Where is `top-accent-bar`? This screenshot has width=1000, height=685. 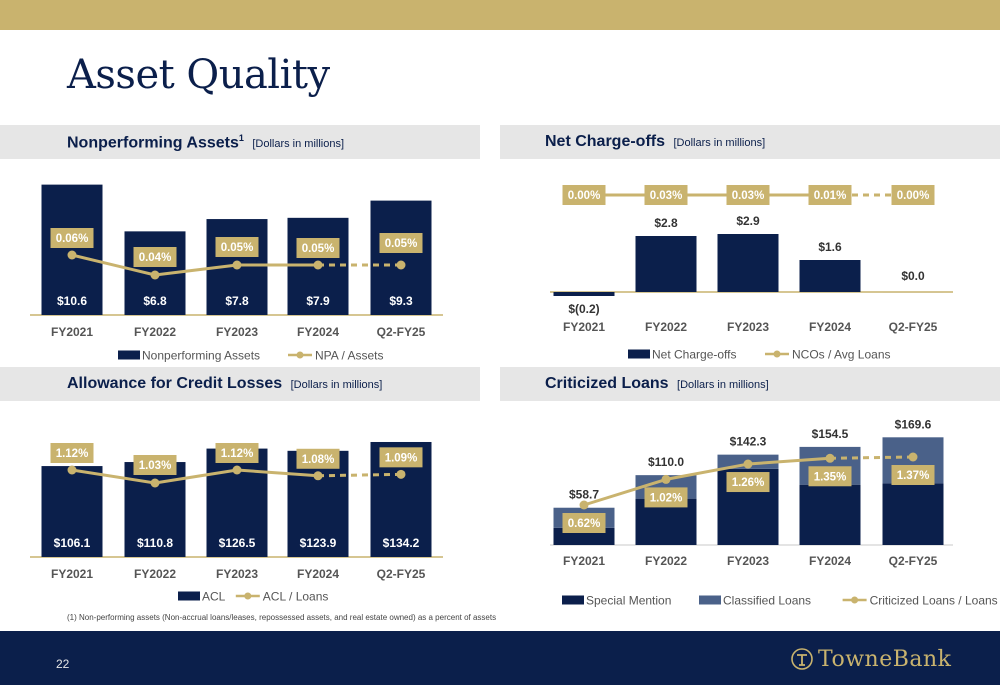 top-accent-bar is located at coordinates (500, 15).